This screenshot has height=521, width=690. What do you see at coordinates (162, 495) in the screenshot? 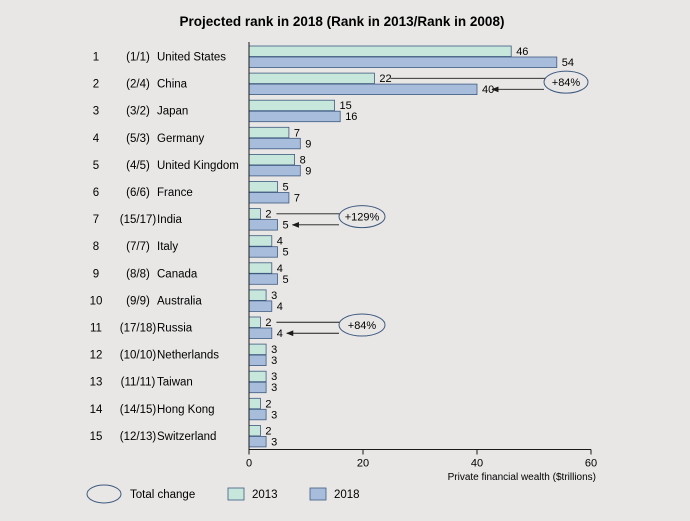
I see `legend-change-label: Total change` at bounding box center [162, 495].